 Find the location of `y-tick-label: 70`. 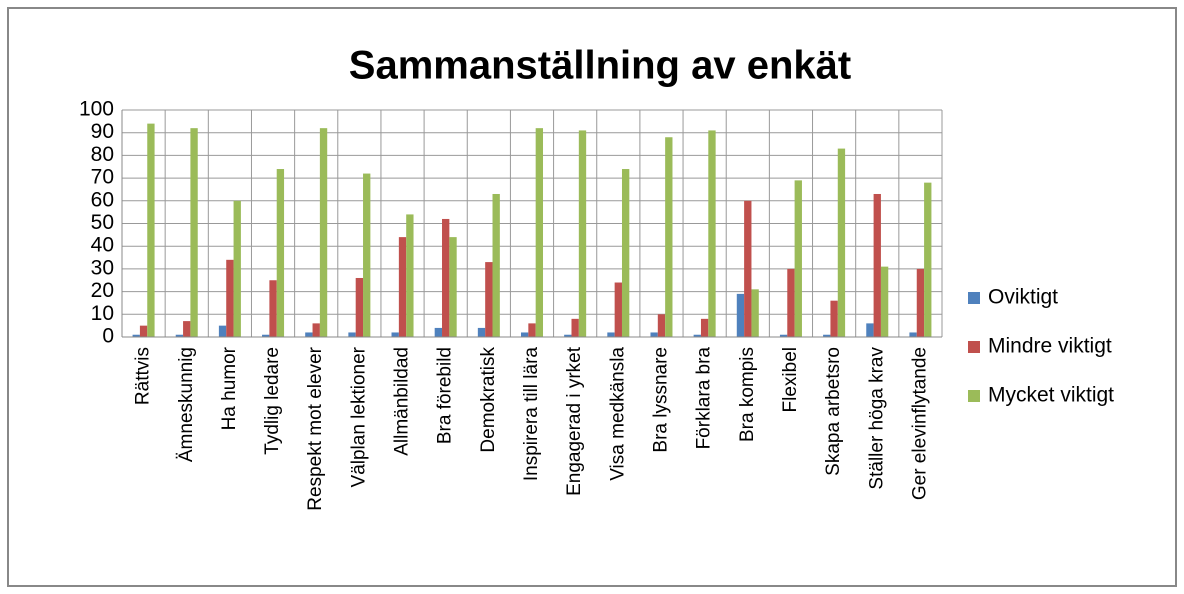

y-tick-label: 70 is located at coordinates (102, 177).